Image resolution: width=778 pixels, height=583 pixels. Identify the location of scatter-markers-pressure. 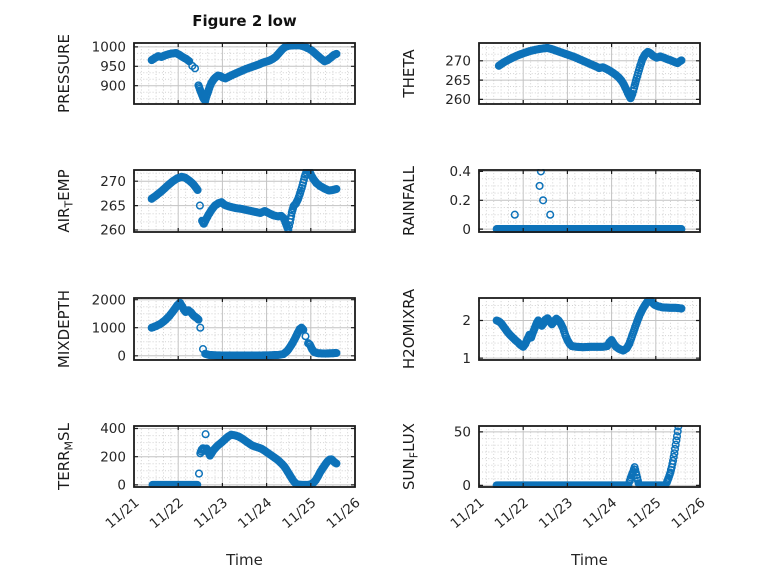
(244, 73).